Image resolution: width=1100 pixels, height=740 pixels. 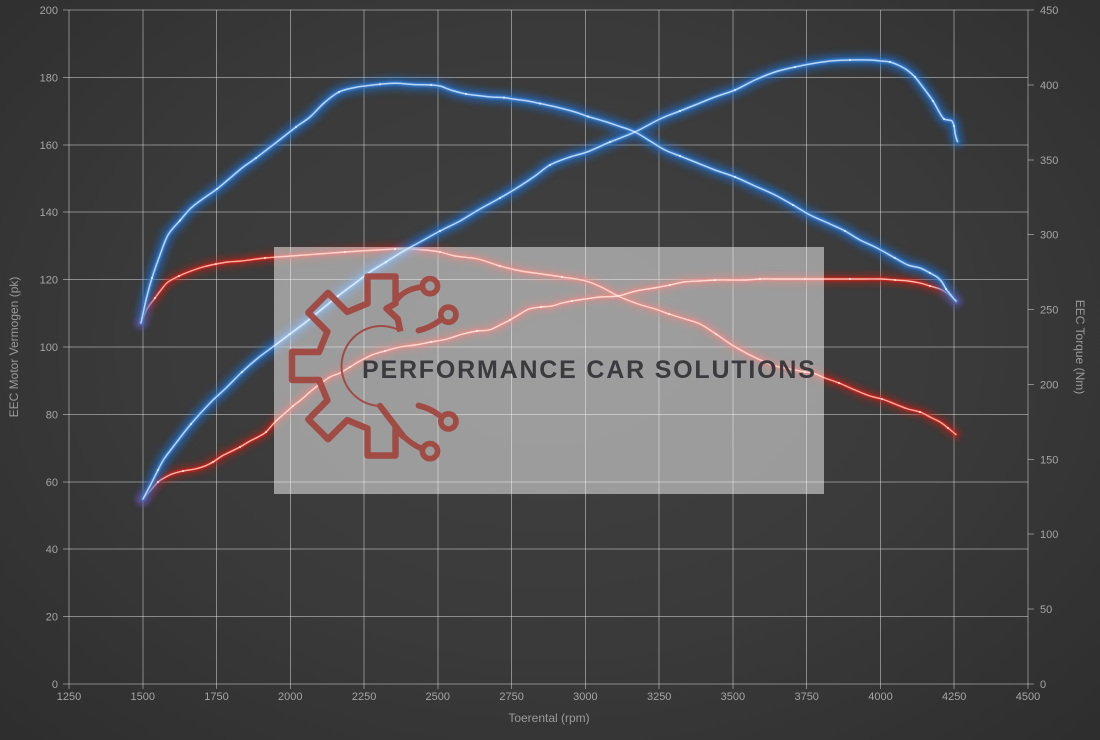 I want to click on svg-text: 60, so click(x=52, y=483).